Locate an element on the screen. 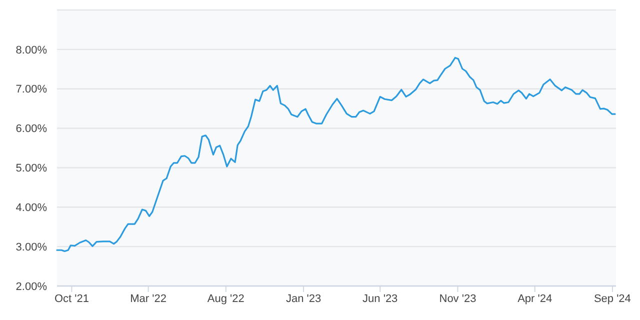  x-tick-label: Aug '22 is located at coordinates (225, 299).